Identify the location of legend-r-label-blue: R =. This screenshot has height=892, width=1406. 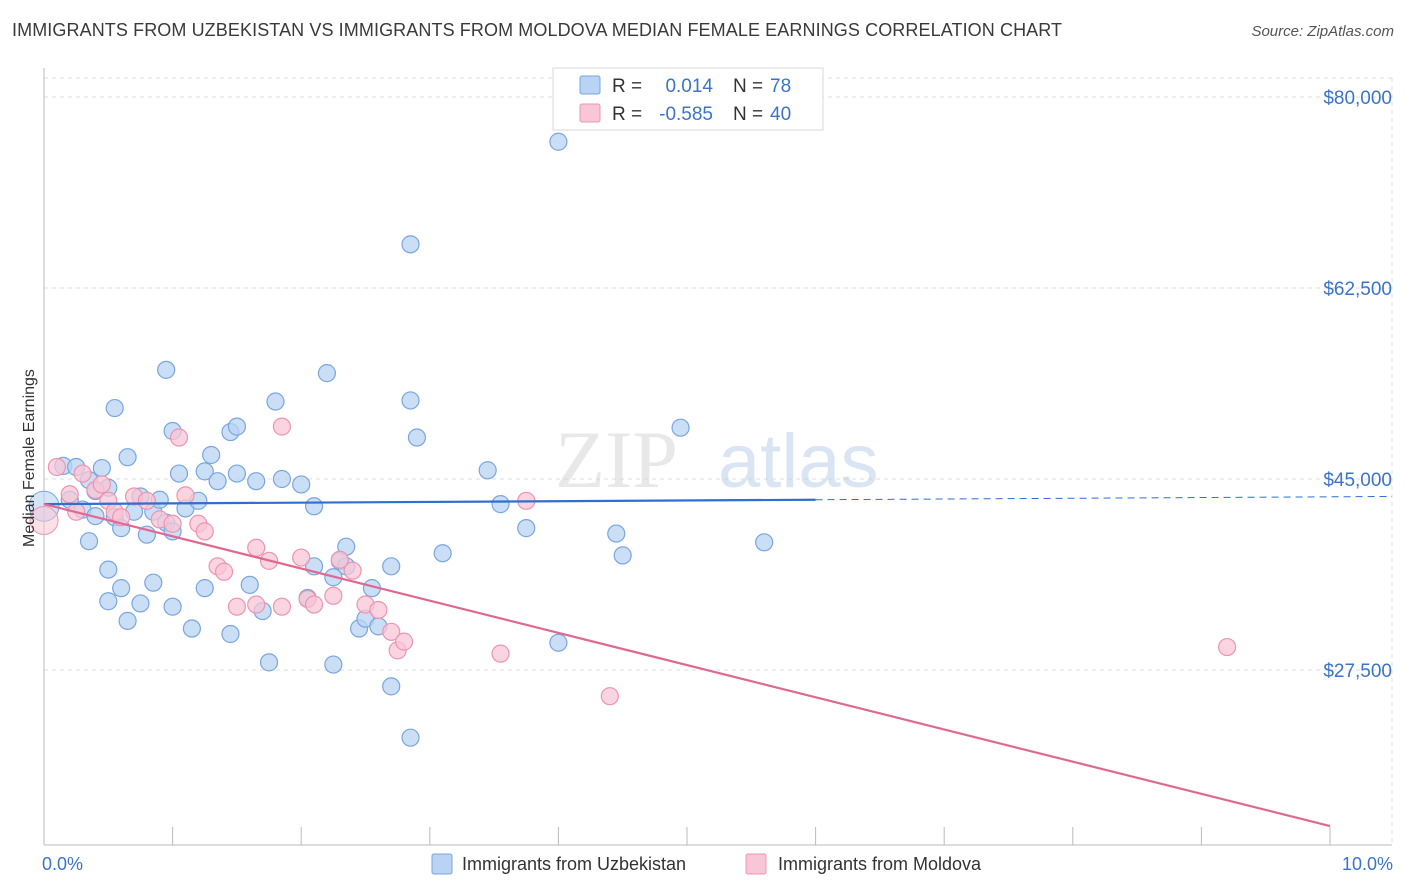
(627, 86).